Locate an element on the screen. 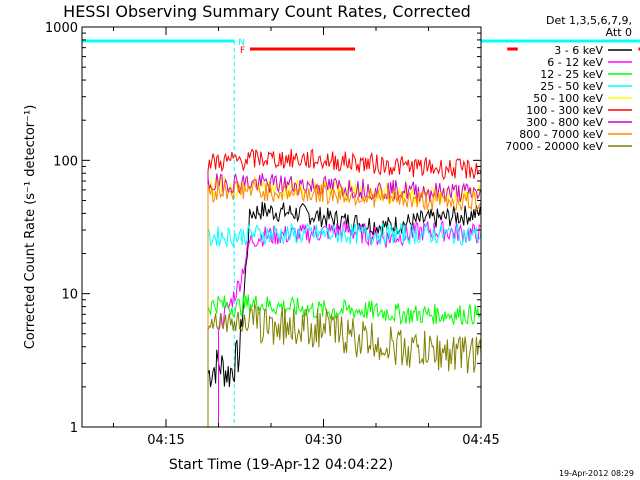 The image size is (640, 480). legend-label: 6 - 12 keV is located at coordinates (575, 62).